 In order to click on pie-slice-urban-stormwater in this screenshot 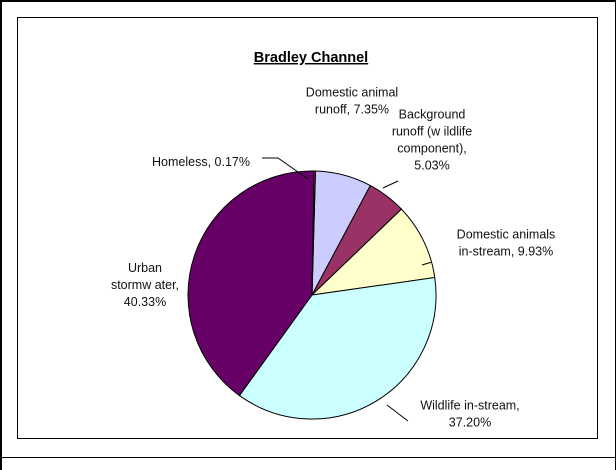, I will do `click(251, 283)`.